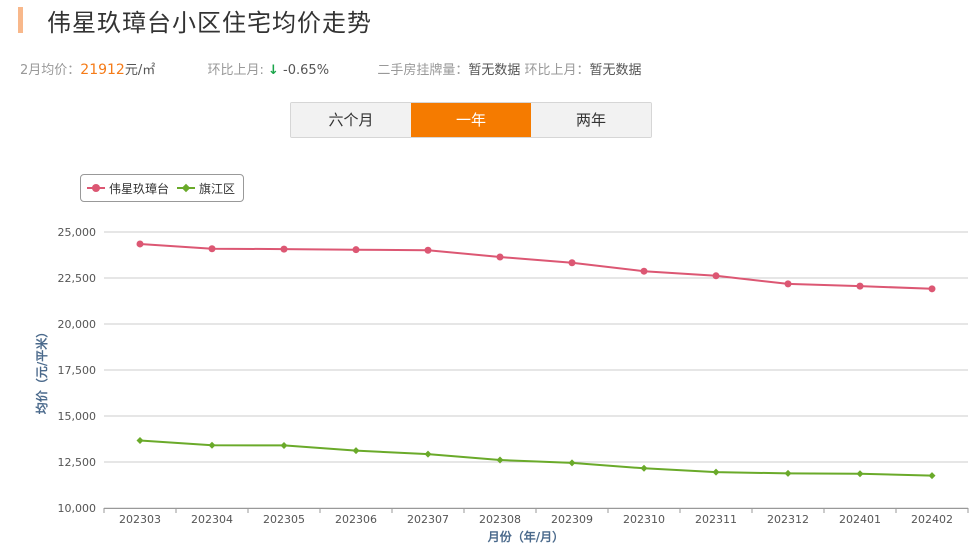  Describe the element at coordinates (50, 70) in the screenshot. I see `avg-price-label: 2月均价：` at that location.